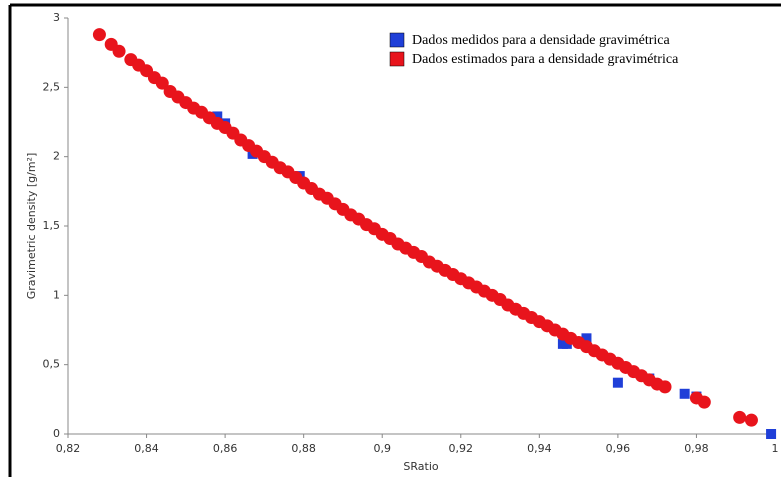  Describe the element at coordinates (775, 448) in the screenshot. I see `x-tick-label: 1` at that location.